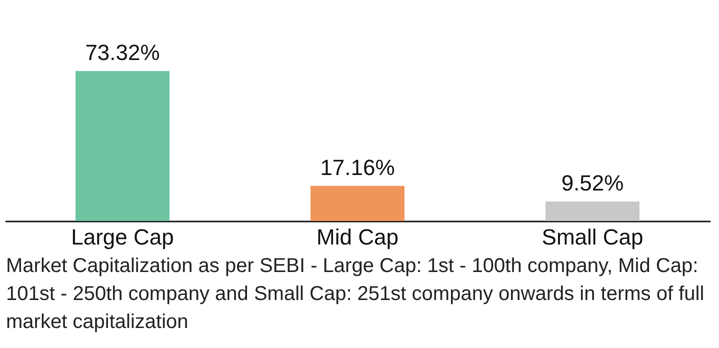 Image resolution: width=719 pixels, height=348 pixels. What do you see at coordinates (592, 183) in the screenshot?
I see `data-label: 9.52%` at bounding box center [592, 183].